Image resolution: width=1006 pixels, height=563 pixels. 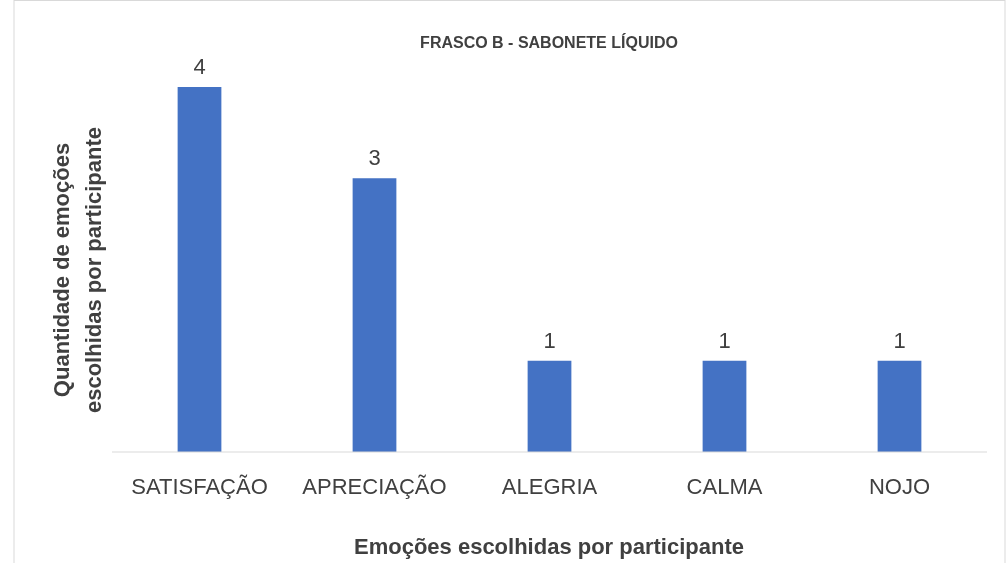 What do you see at coordinates (899, 486) in the screenshot?
I see `x-tick-label: NOJO` at bounding box center [899, 486].